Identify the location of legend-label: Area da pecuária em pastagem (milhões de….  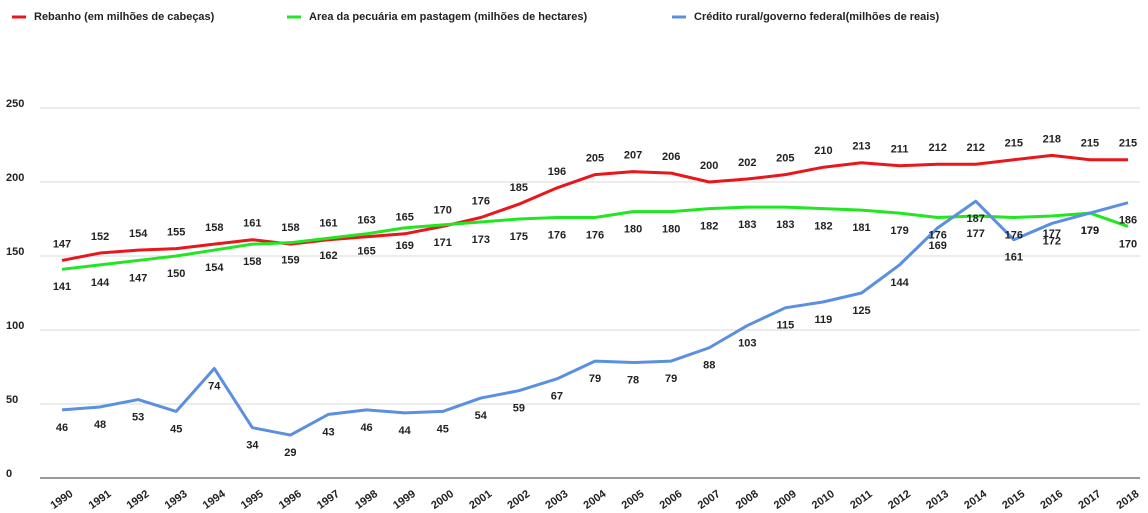
(448, 17).